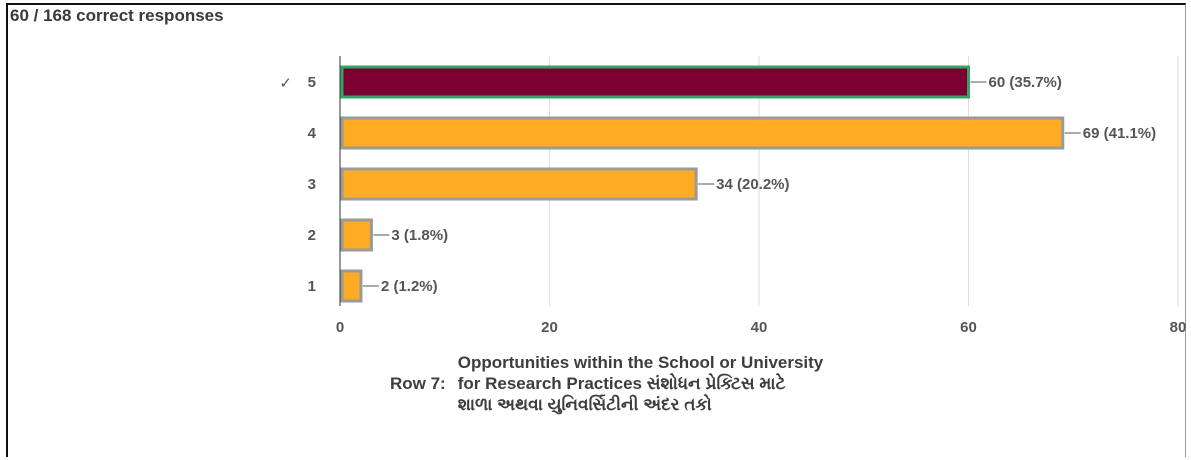 The height and width of the screenshot is (460, 1191). I want to click on x-tick-label: 40, so click(759, 327).